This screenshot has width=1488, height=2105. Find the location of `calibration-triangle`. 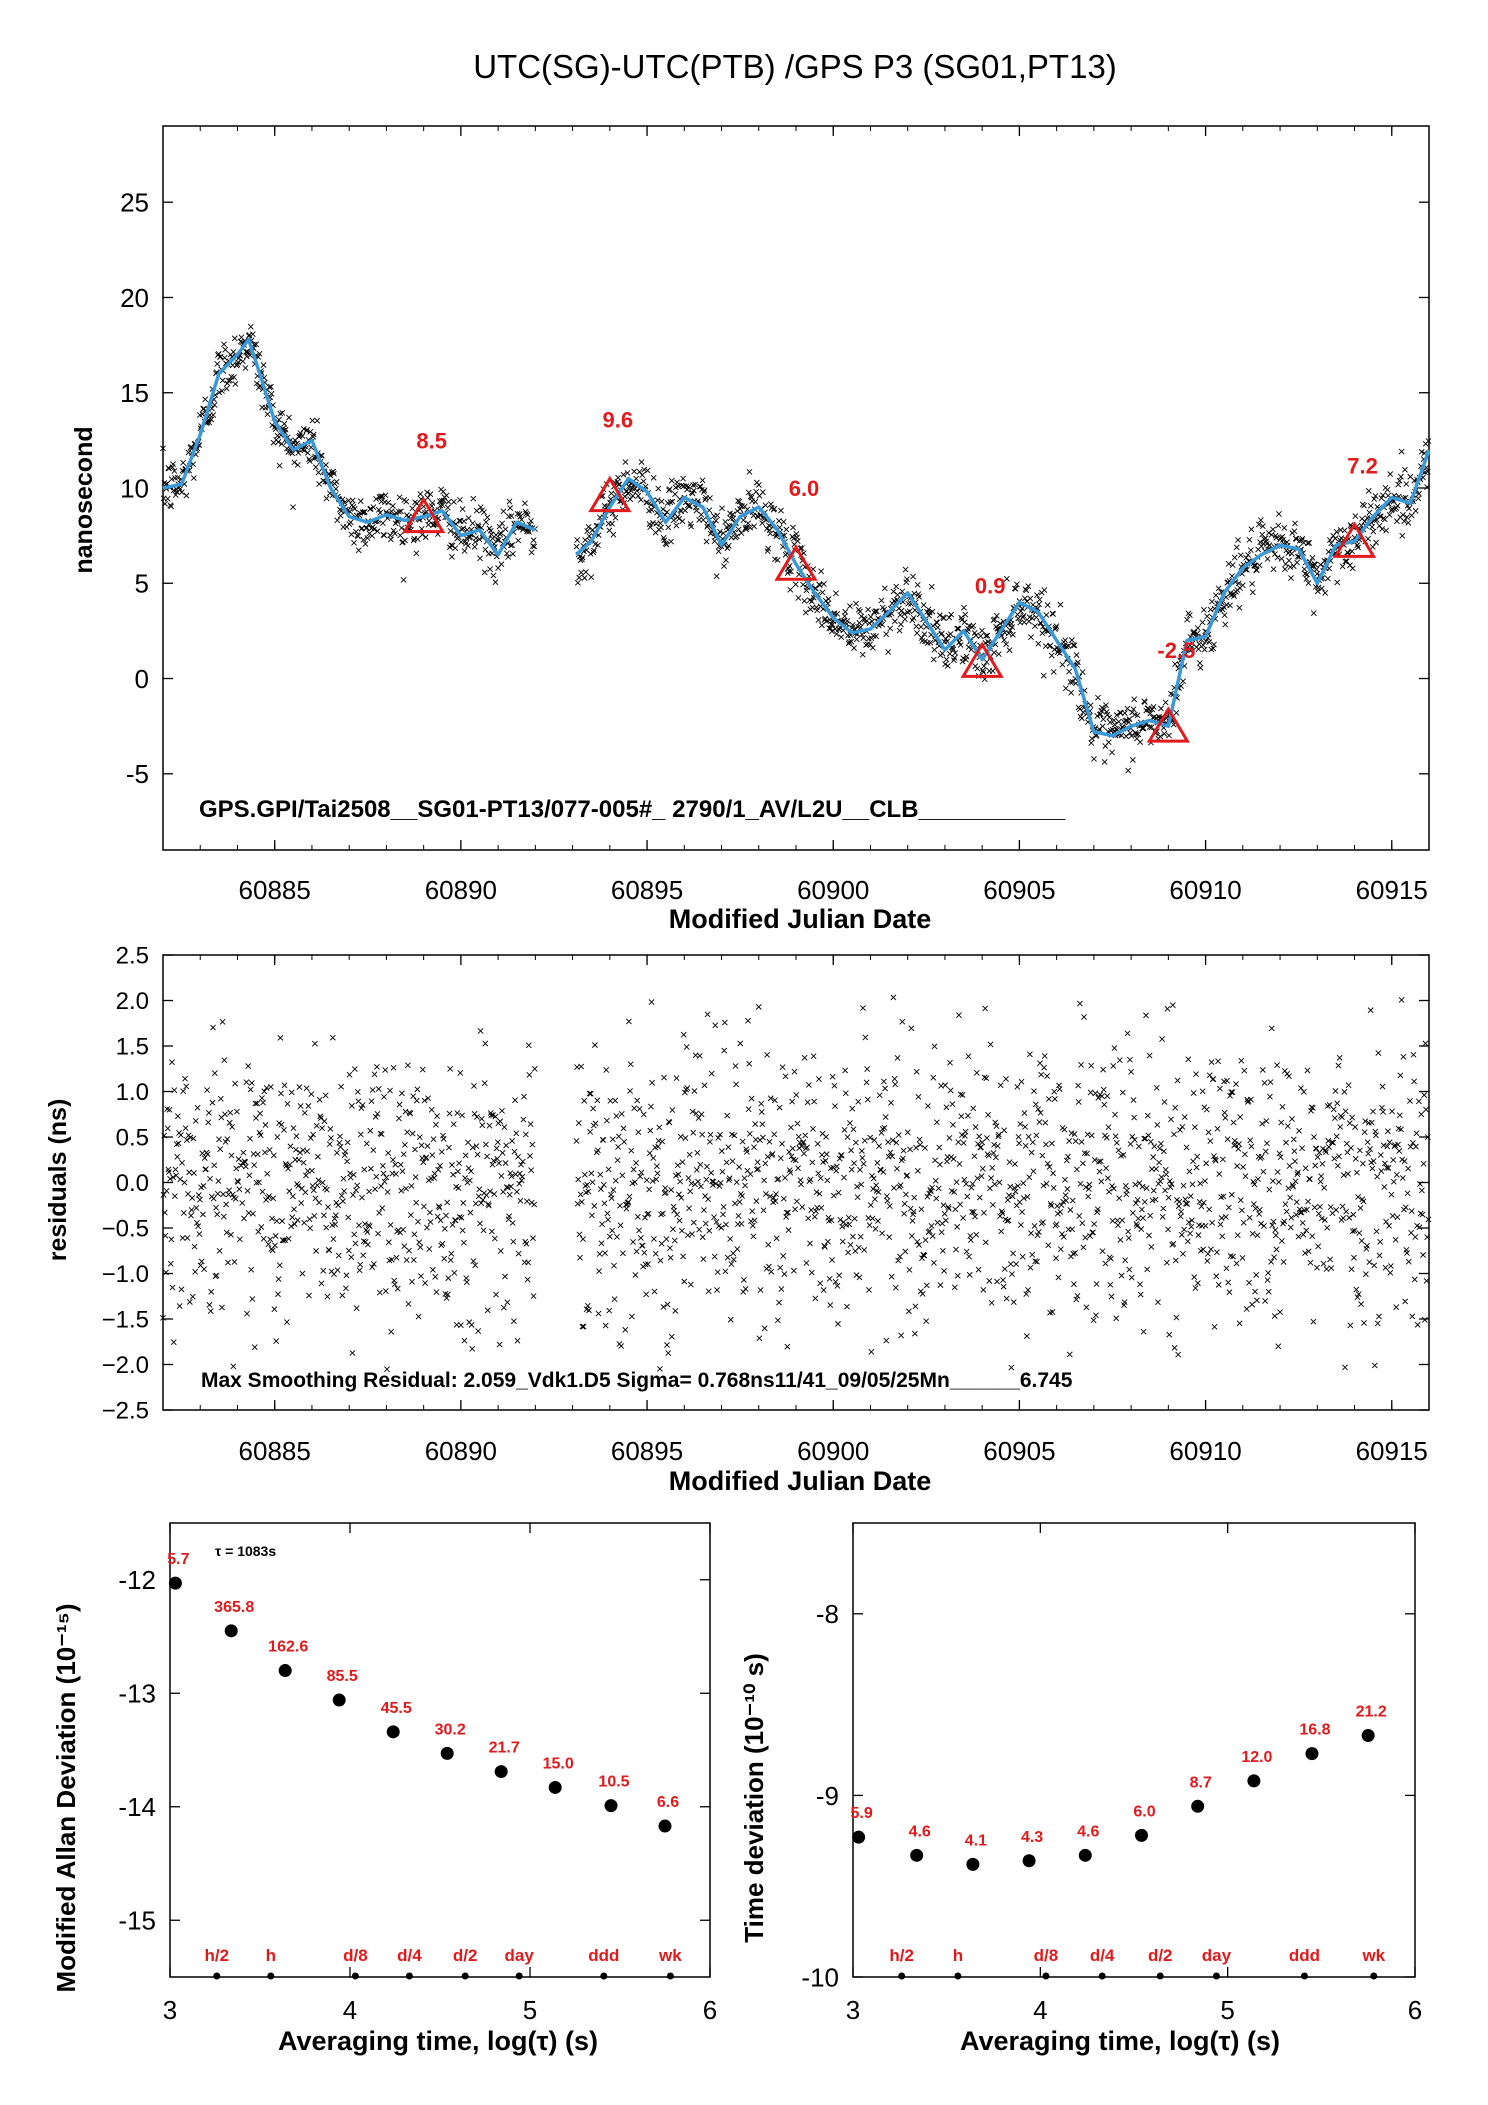

calibration-triangle is located at coordinates (796, 562).